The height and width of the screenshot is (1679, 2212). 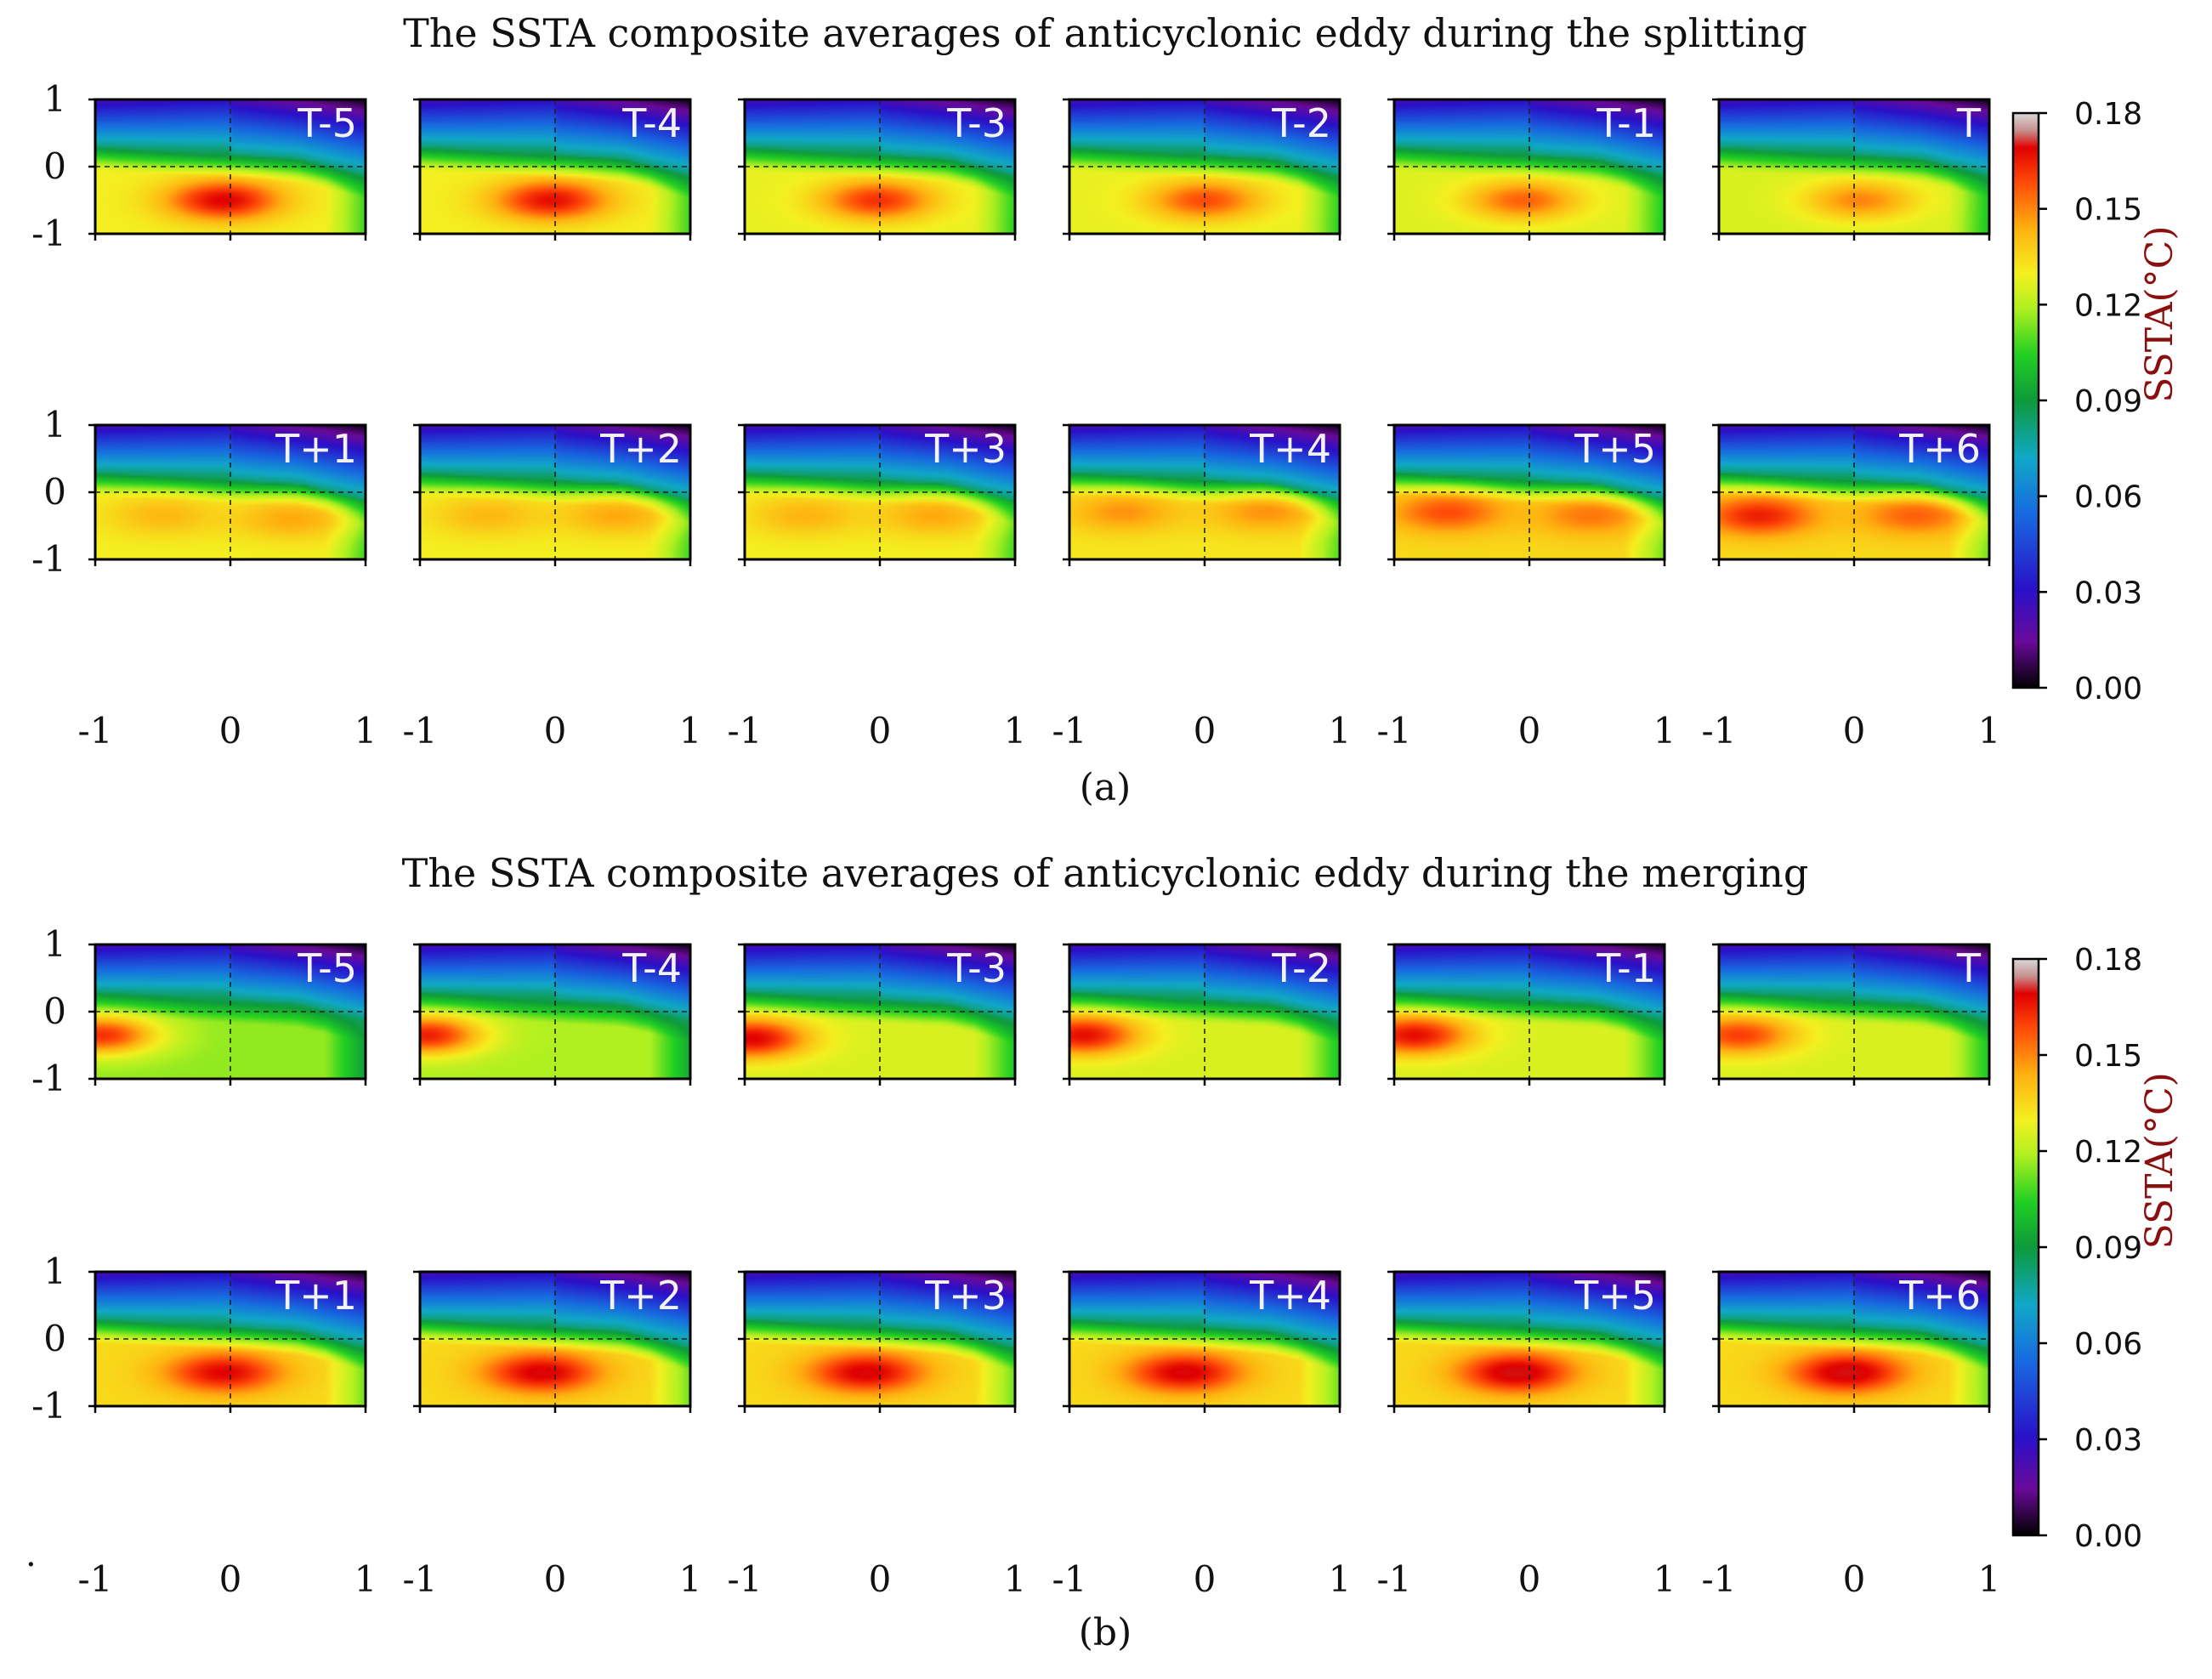 What do you see at coordinates (227, 1341) in the screenshot?
I see `heatmap-cell: T+1` at bounding box center [227, 1341].